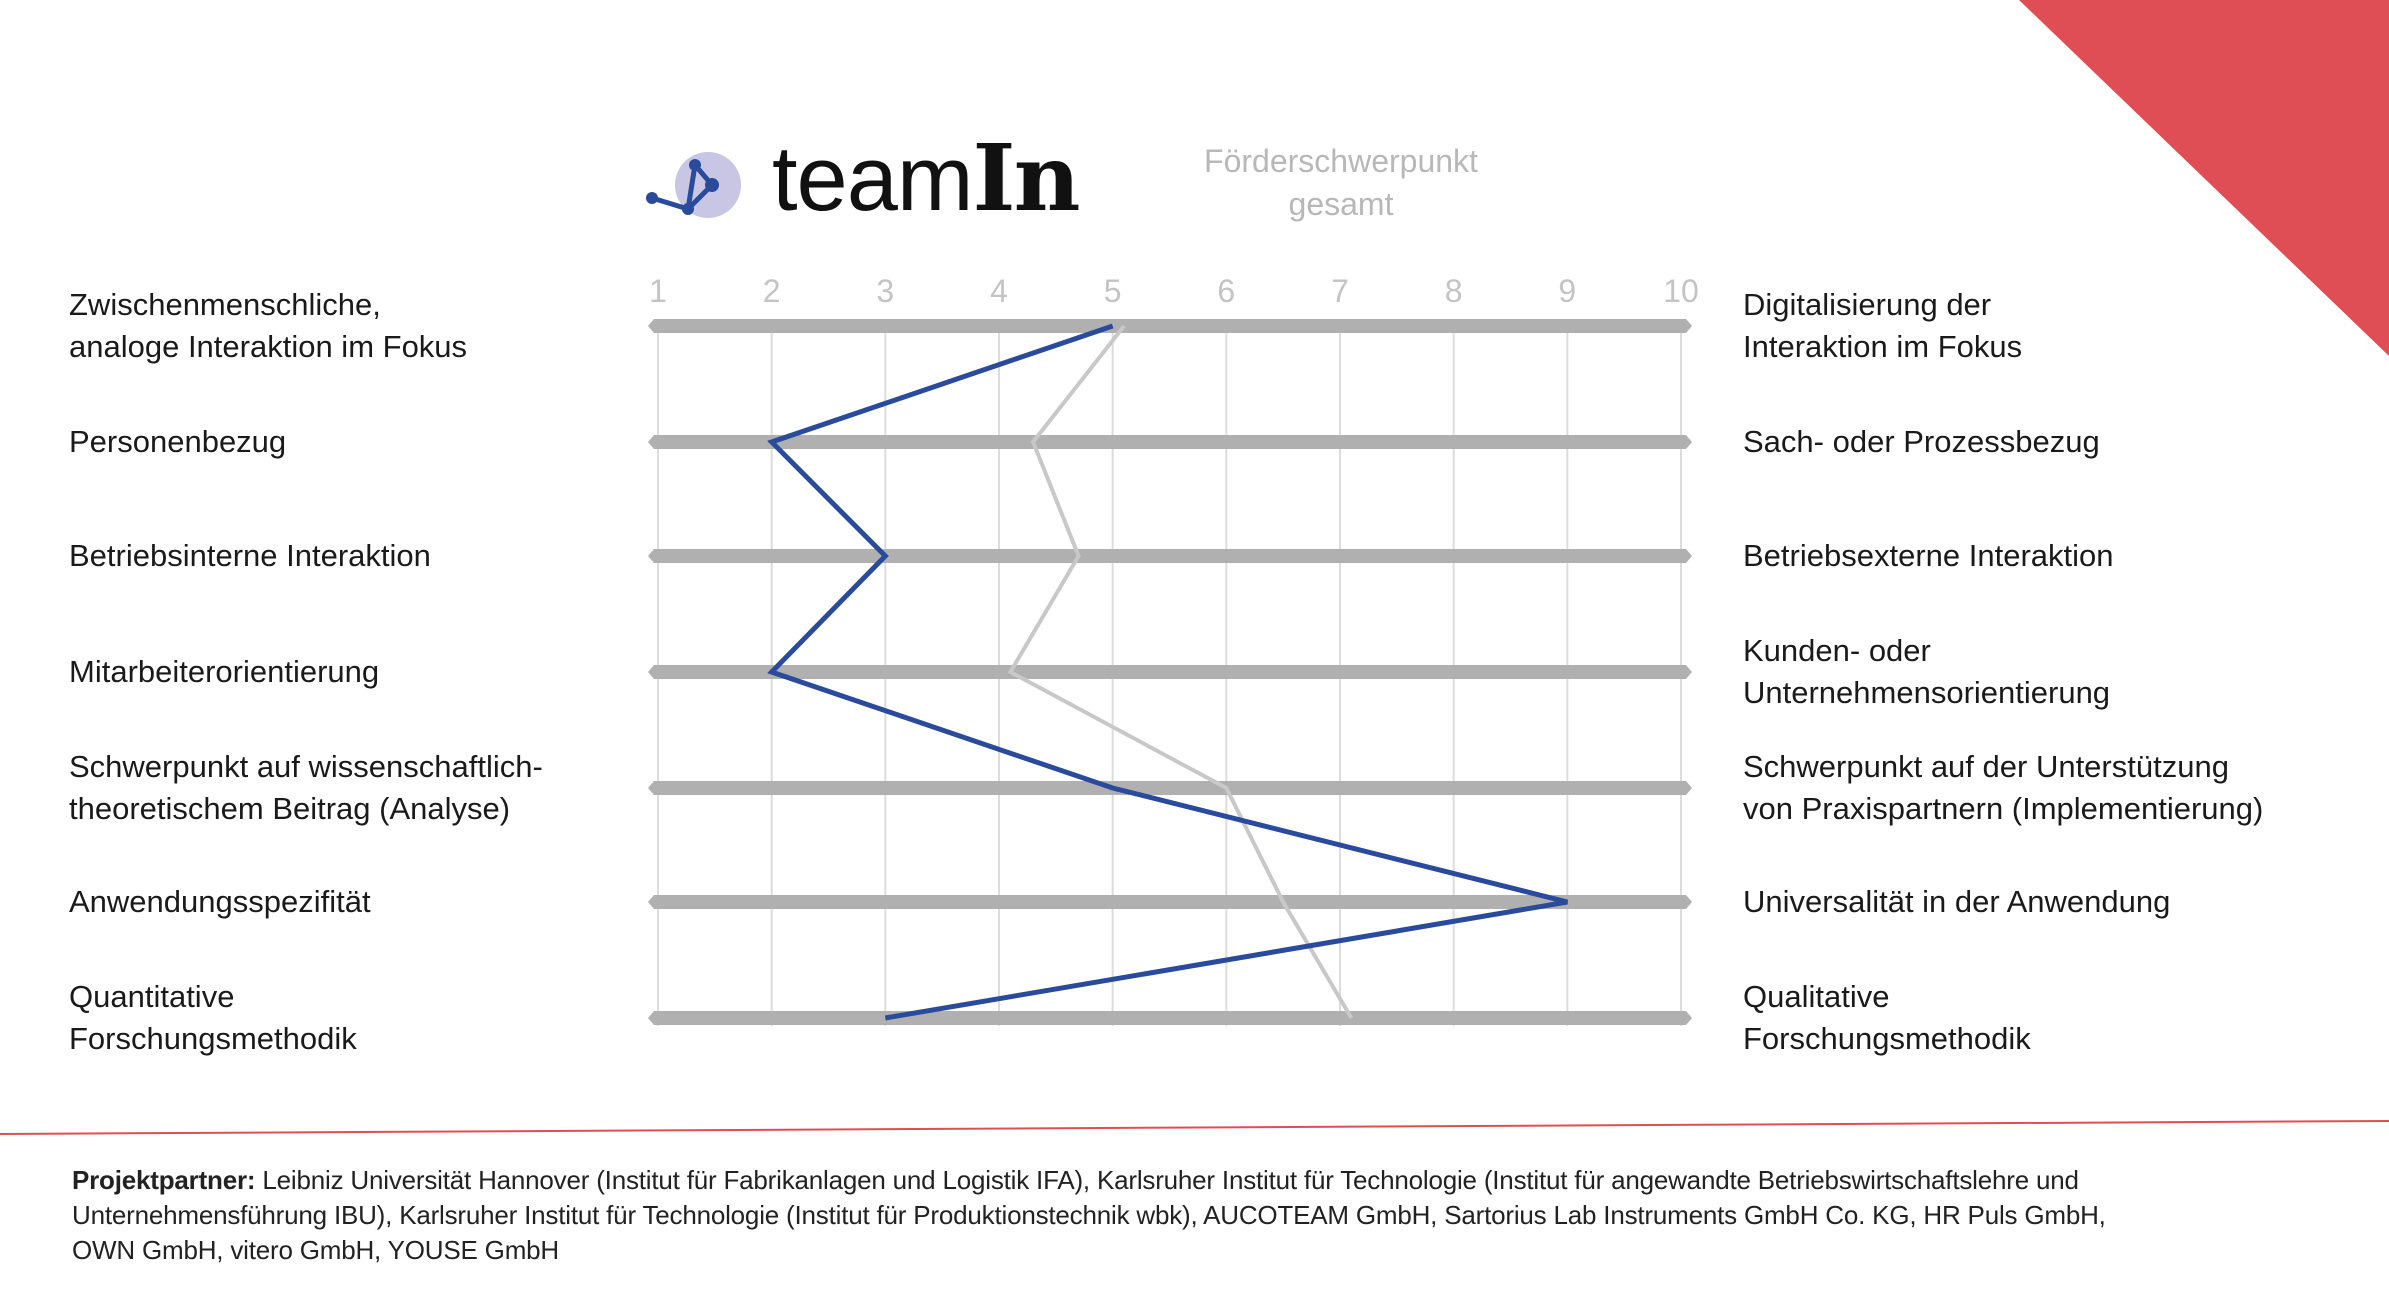 The height and width of the screenshot is (1315, 2389). I want to click on row-label-line: Schwerpunkt auf der Unterstützung, so click(1986, 766).